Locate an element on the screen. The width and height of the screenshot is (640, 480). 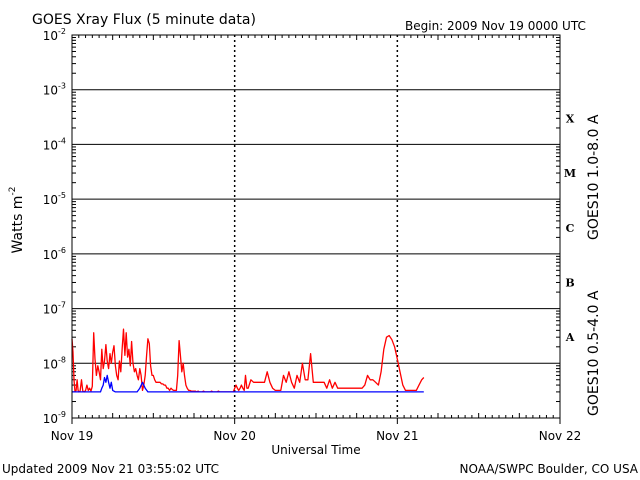
data-source: NOAA/SWPC Boulder, CO USA is located at coordinates (549, 469).